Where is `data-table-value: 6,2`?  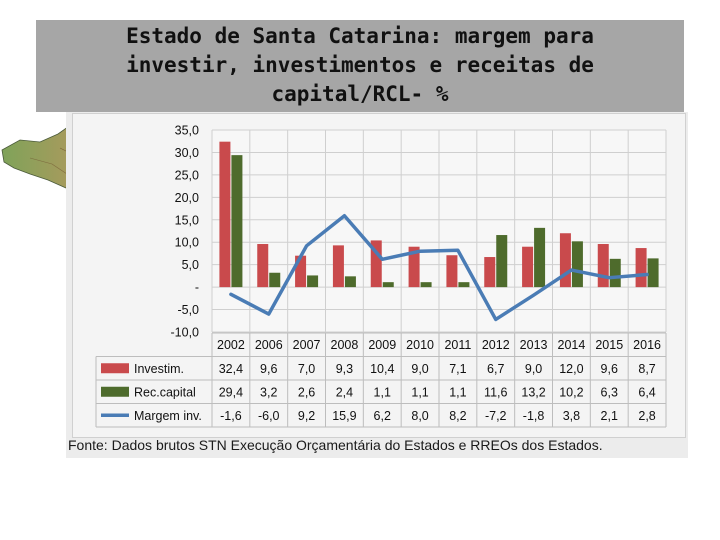
data-table-value: 6,2 is located at coordinates (382, 416).